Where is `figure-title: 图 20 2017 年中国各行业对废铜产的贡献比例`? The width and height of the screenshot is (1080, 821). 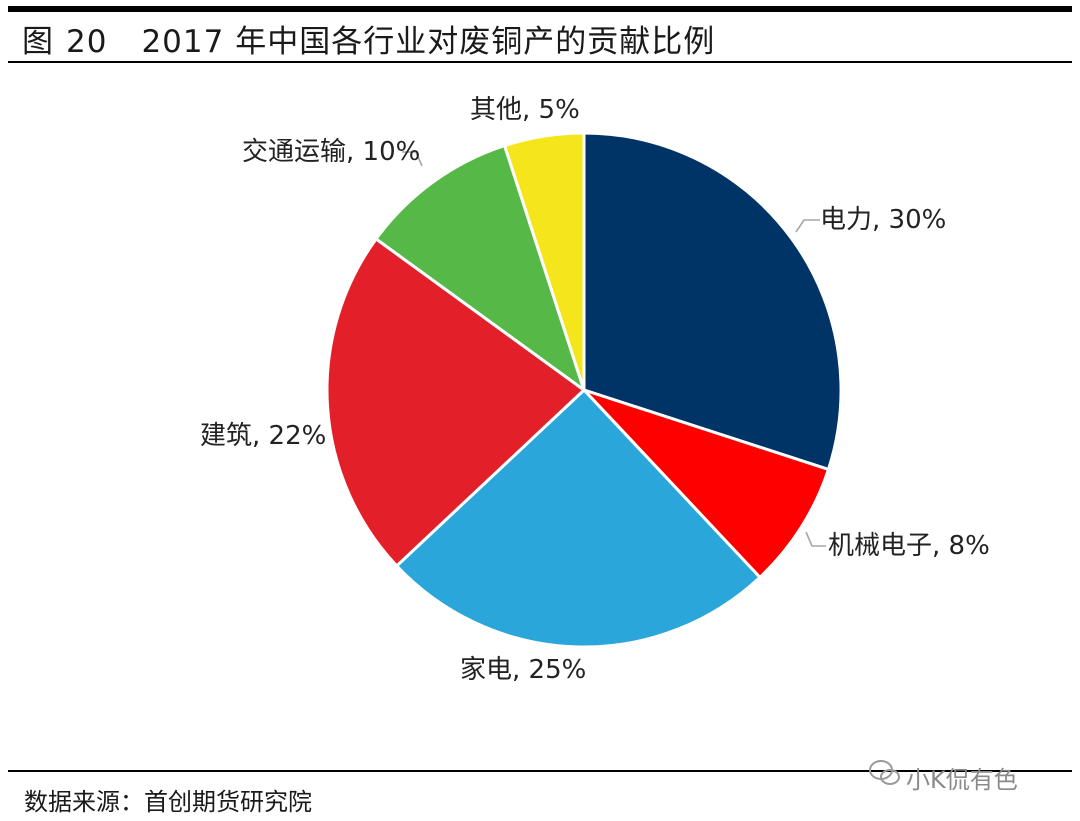
figure-title: 图 20 2017 年中国各行业对废铜产的贡献比例 is located at coordinates (368, 38).